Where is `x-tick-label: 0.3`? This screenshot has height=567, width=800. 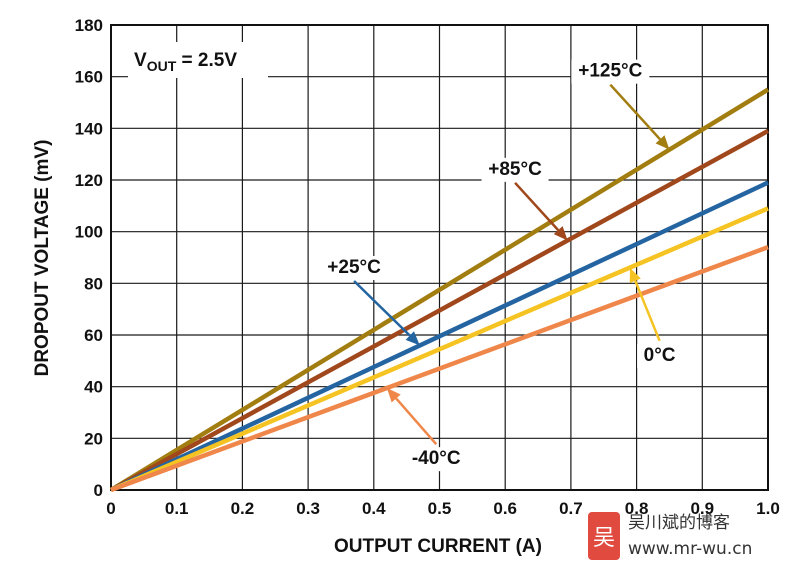
x-tick-label: 0.3 is located at coordinates (308, 508).